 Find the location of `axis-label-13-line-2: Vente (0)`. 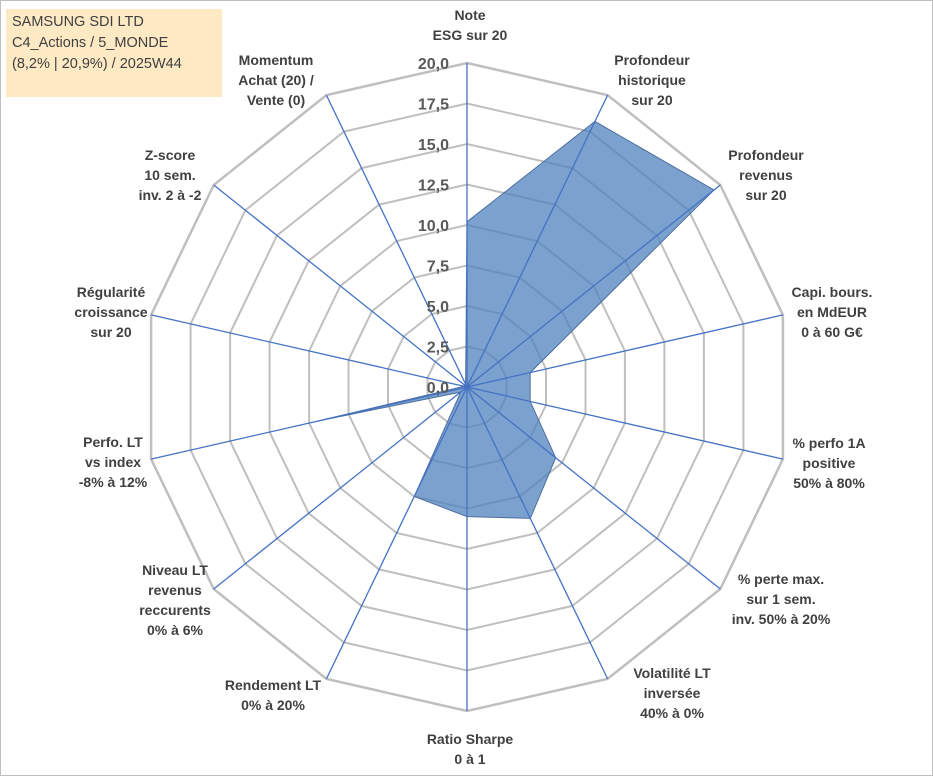

axis-label-13-line-2: Vente (0) is located at coordinates (276, 100).